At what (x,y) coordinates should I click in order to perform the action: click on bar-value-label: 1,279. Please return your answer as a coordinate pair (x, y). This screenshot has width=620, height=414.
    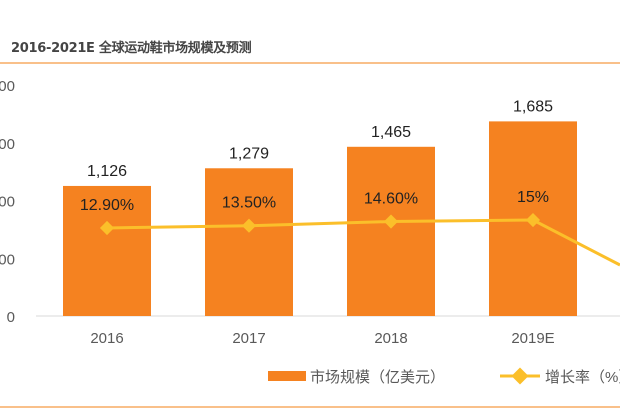
    Looking at the image, I should click on (249, 153).